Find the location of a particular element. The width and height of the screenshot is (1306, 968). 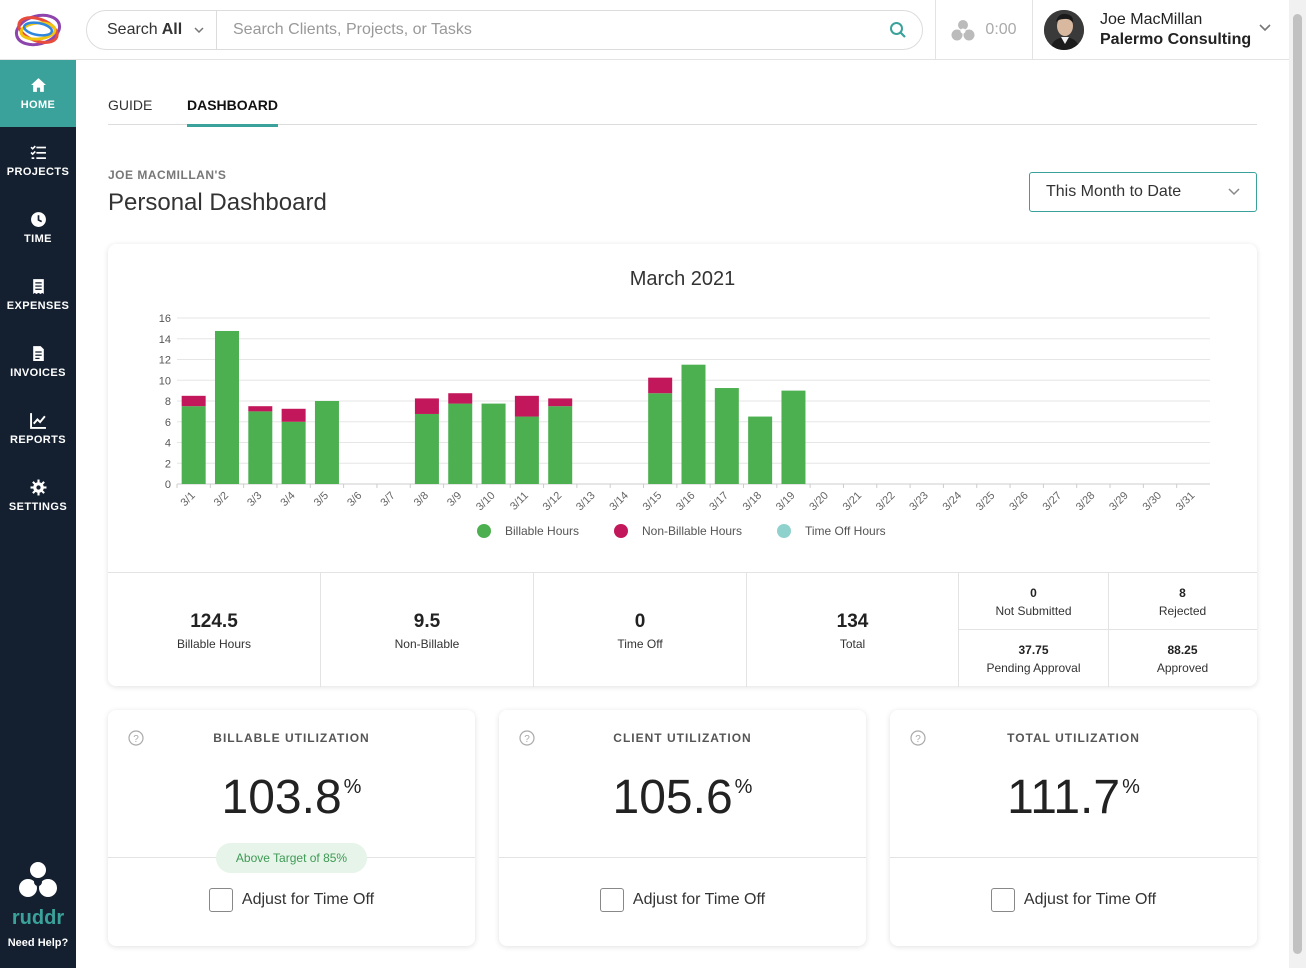

grid-divider-v is located at coordinates (1108, 630).